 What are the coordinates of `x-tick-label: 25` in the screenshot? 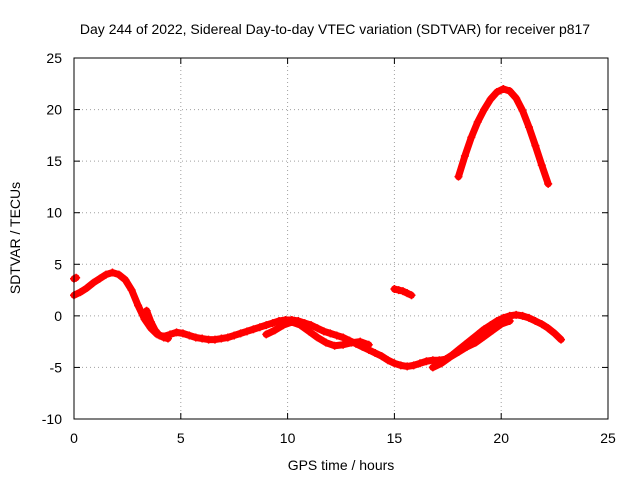 It's located at (608, 438).